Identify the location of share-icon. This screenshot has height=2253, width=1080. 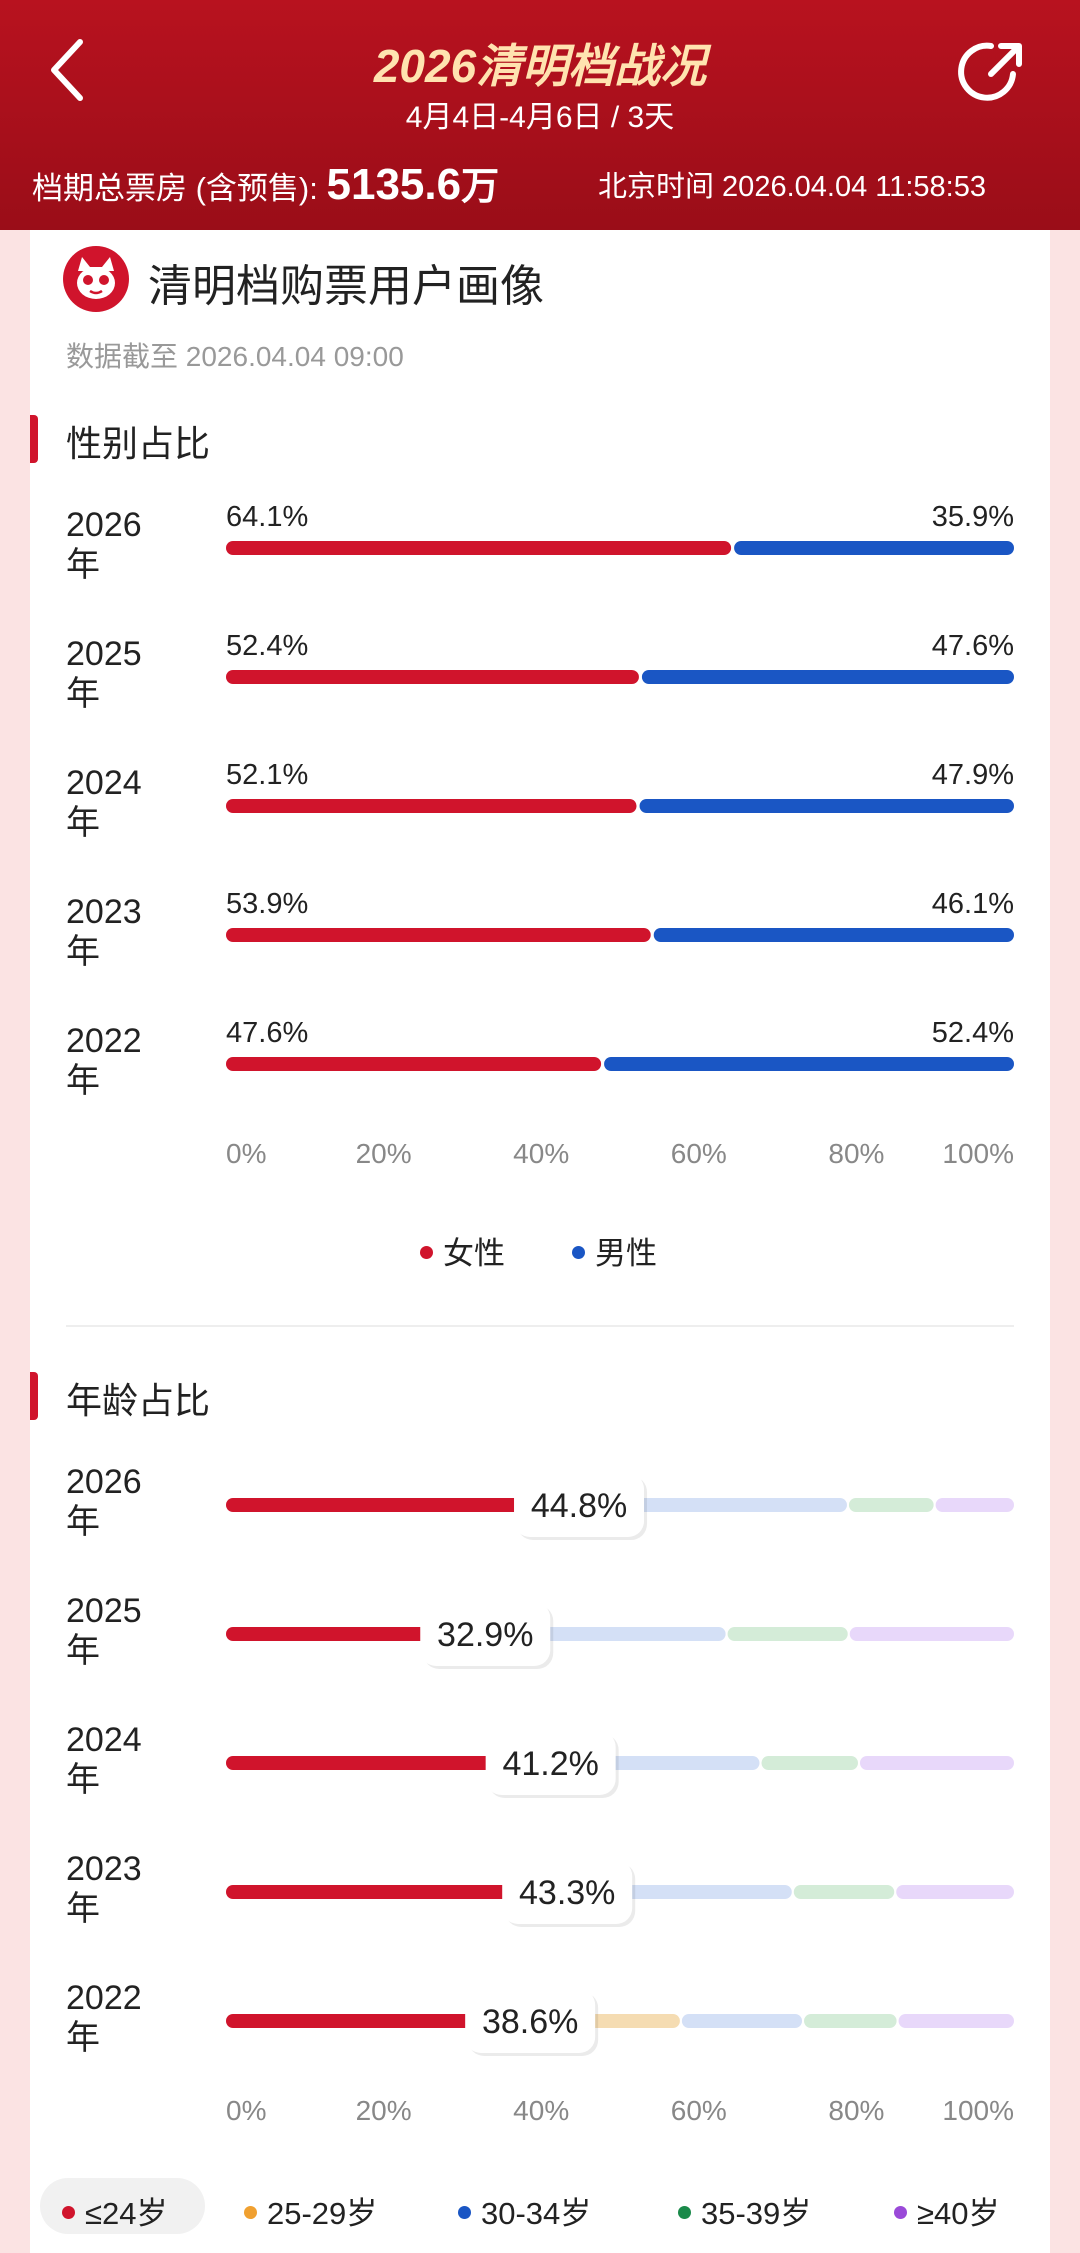
(995, 70).